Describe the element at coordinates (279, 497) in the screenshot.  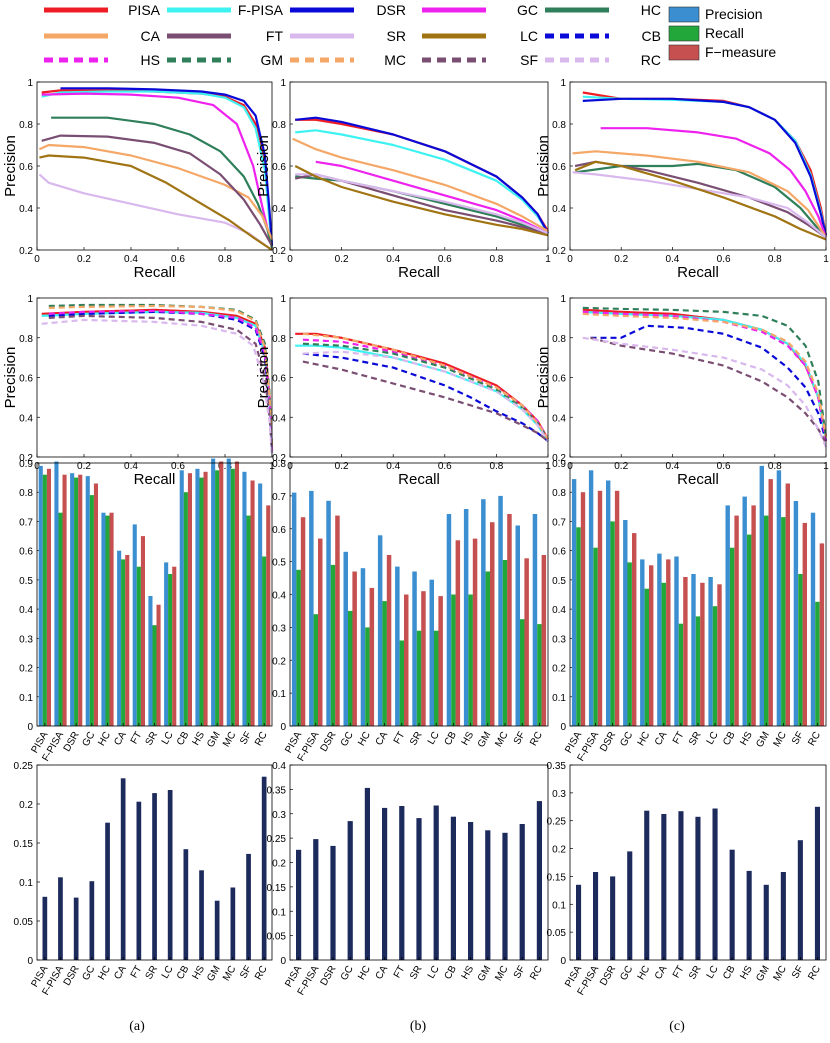
I see `y-tick-label: 0.7` at that location.